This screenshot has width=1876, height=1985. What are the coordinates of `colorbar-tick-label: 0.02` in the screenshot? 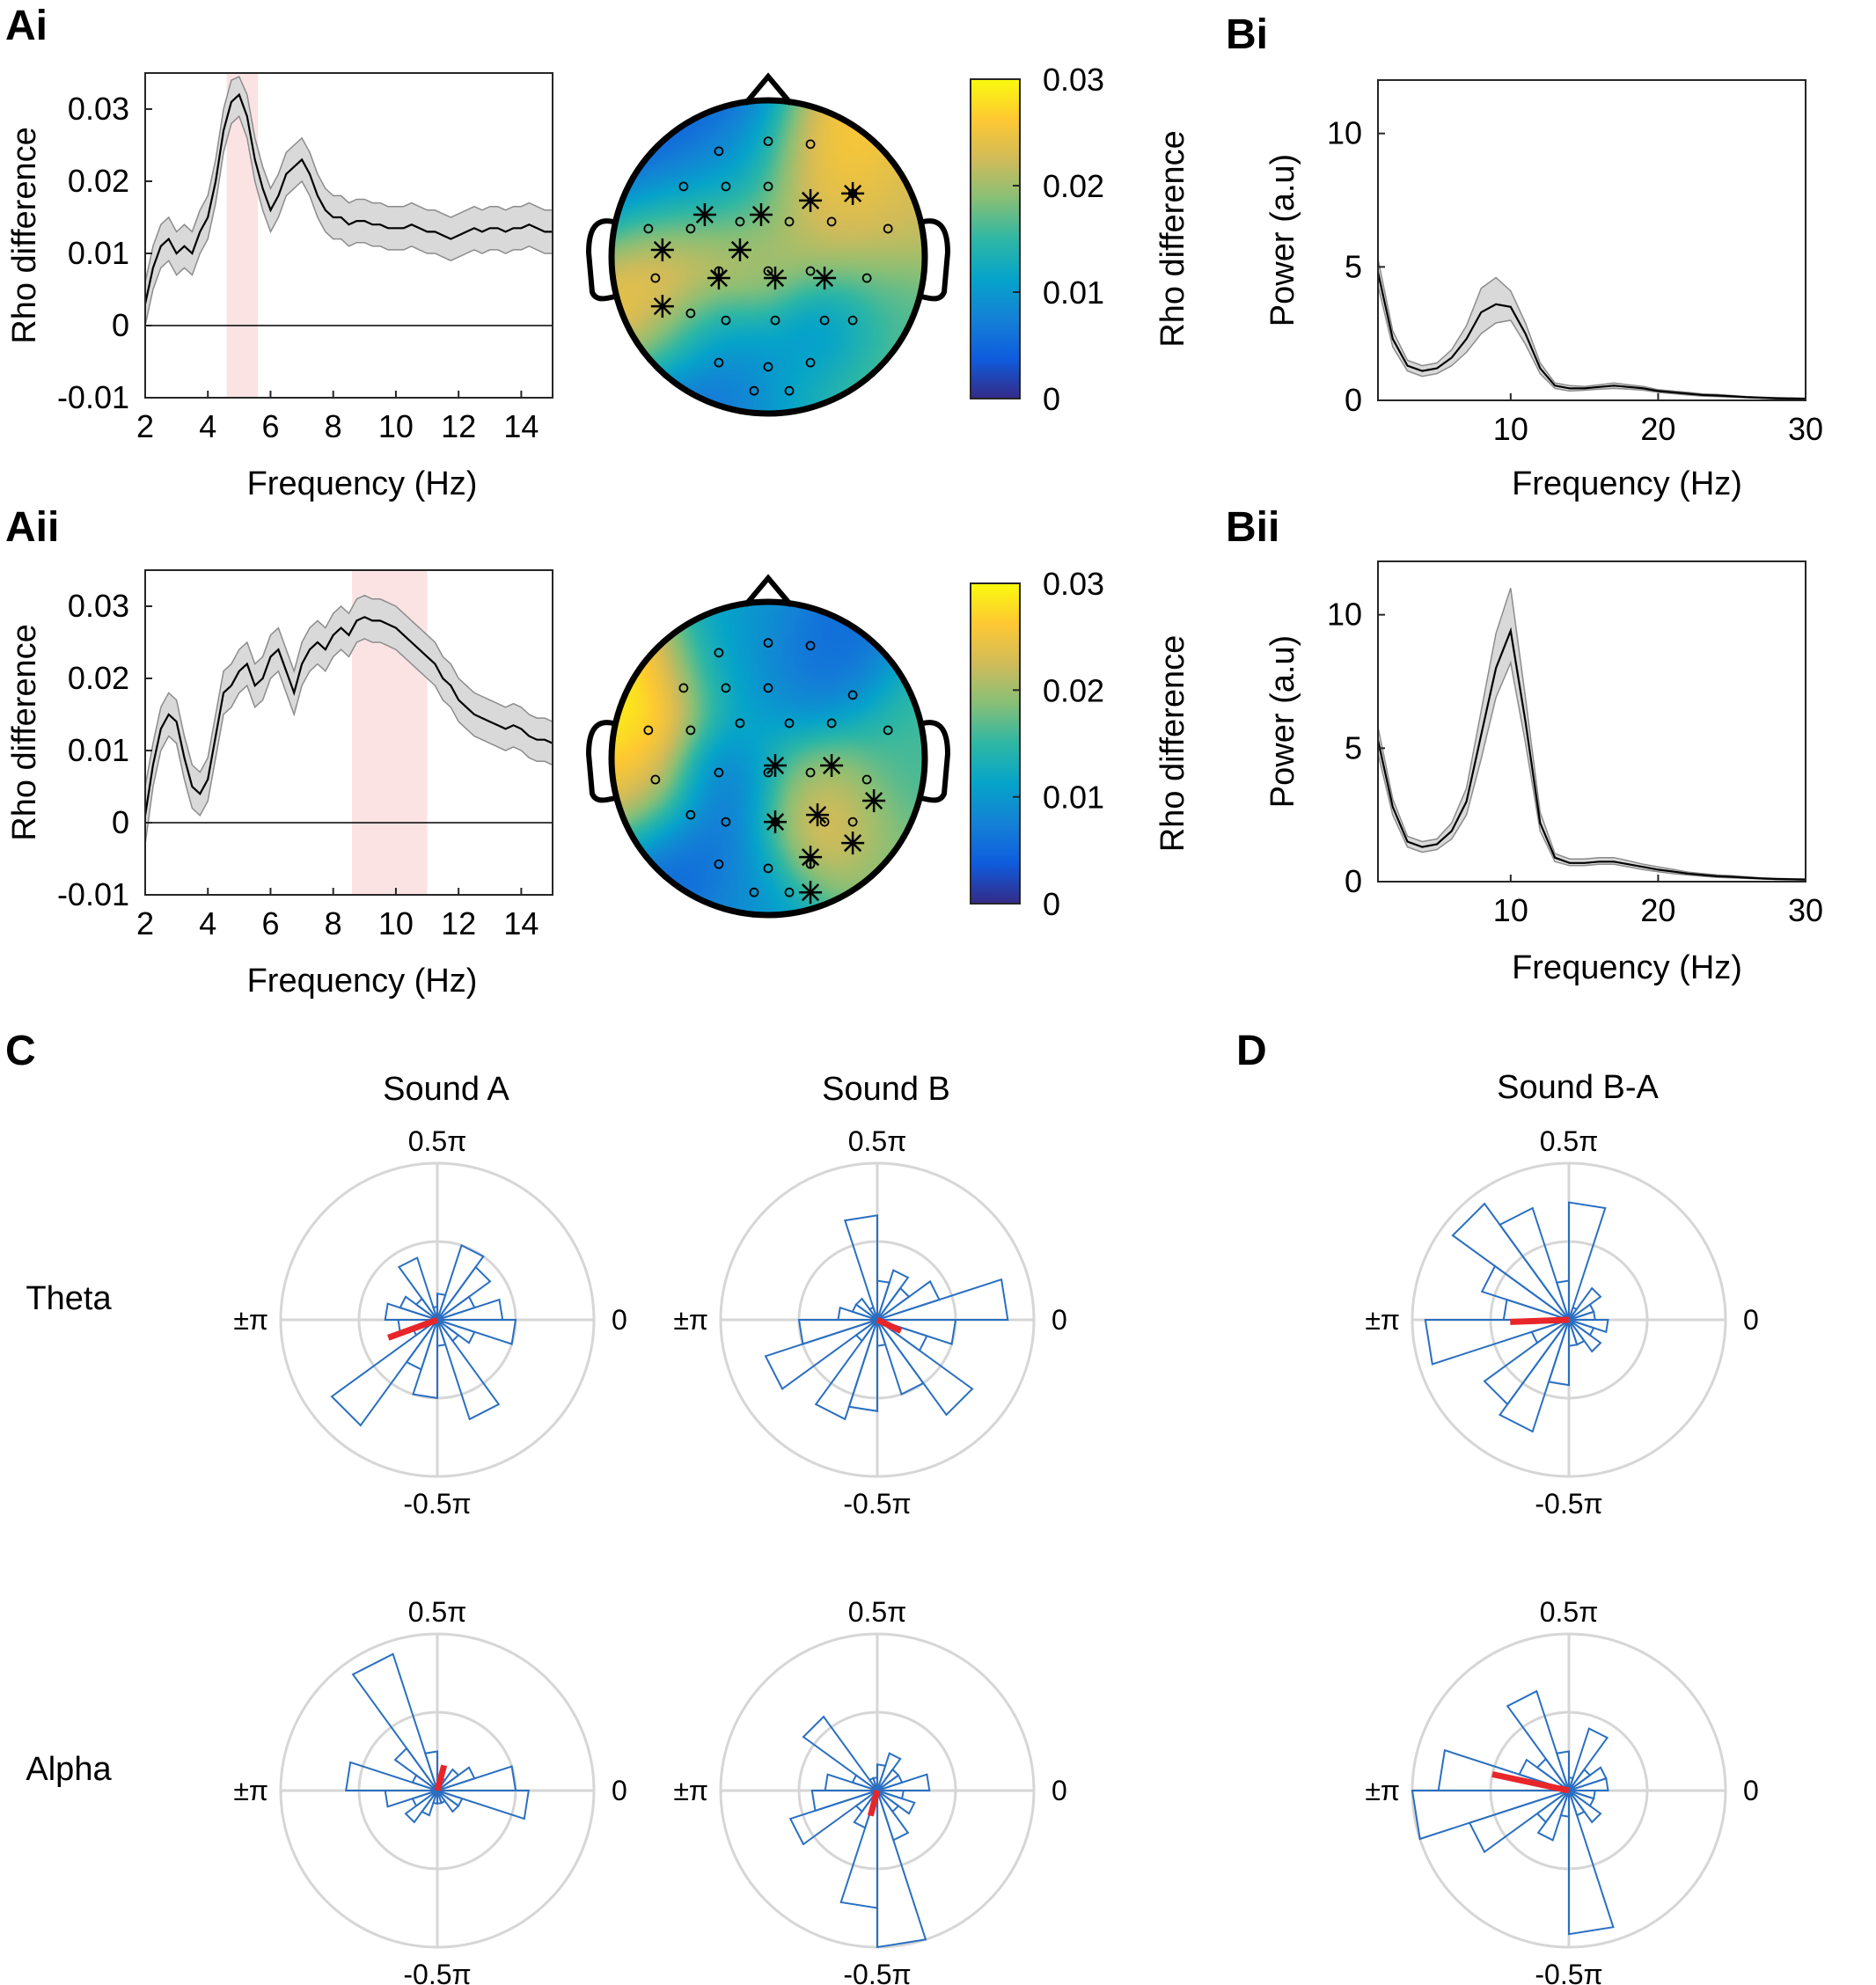 It's located at (1073, 186).